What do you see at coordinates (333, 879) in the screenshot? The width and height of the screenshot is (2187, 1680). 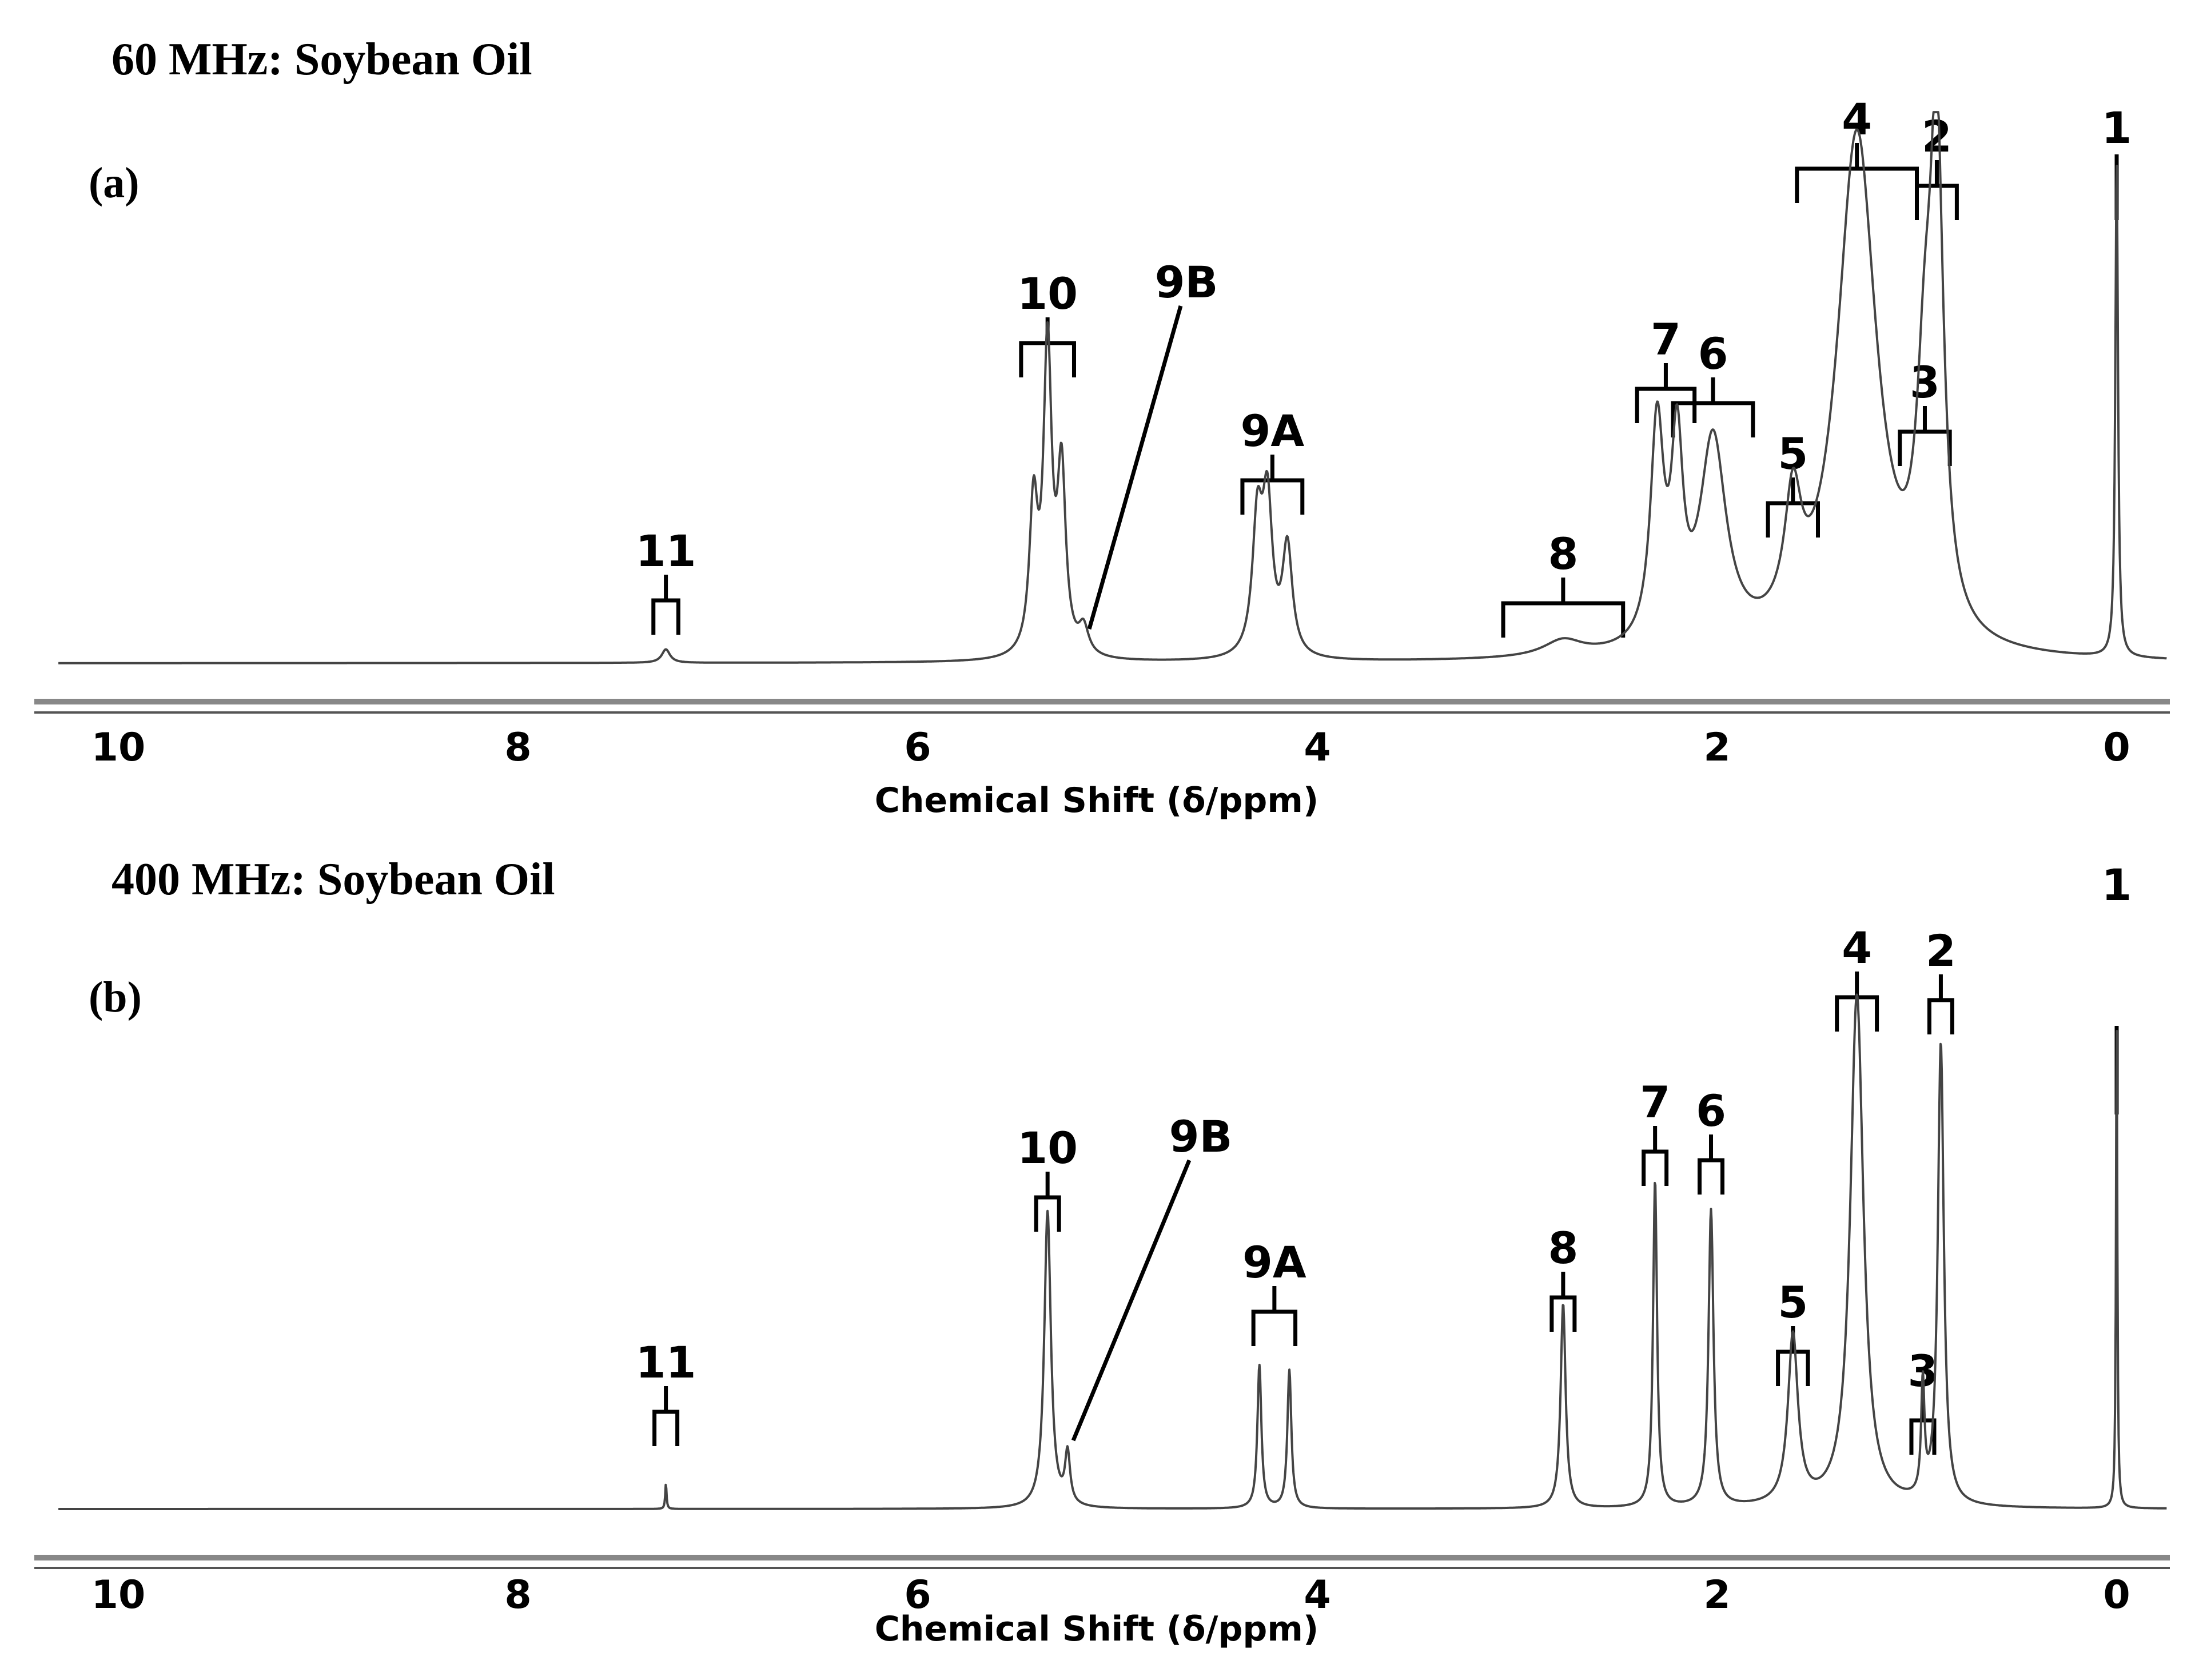 I see `chart-title-b: 400 MHz: Soybean Oil` at bounding box center [333, 879].